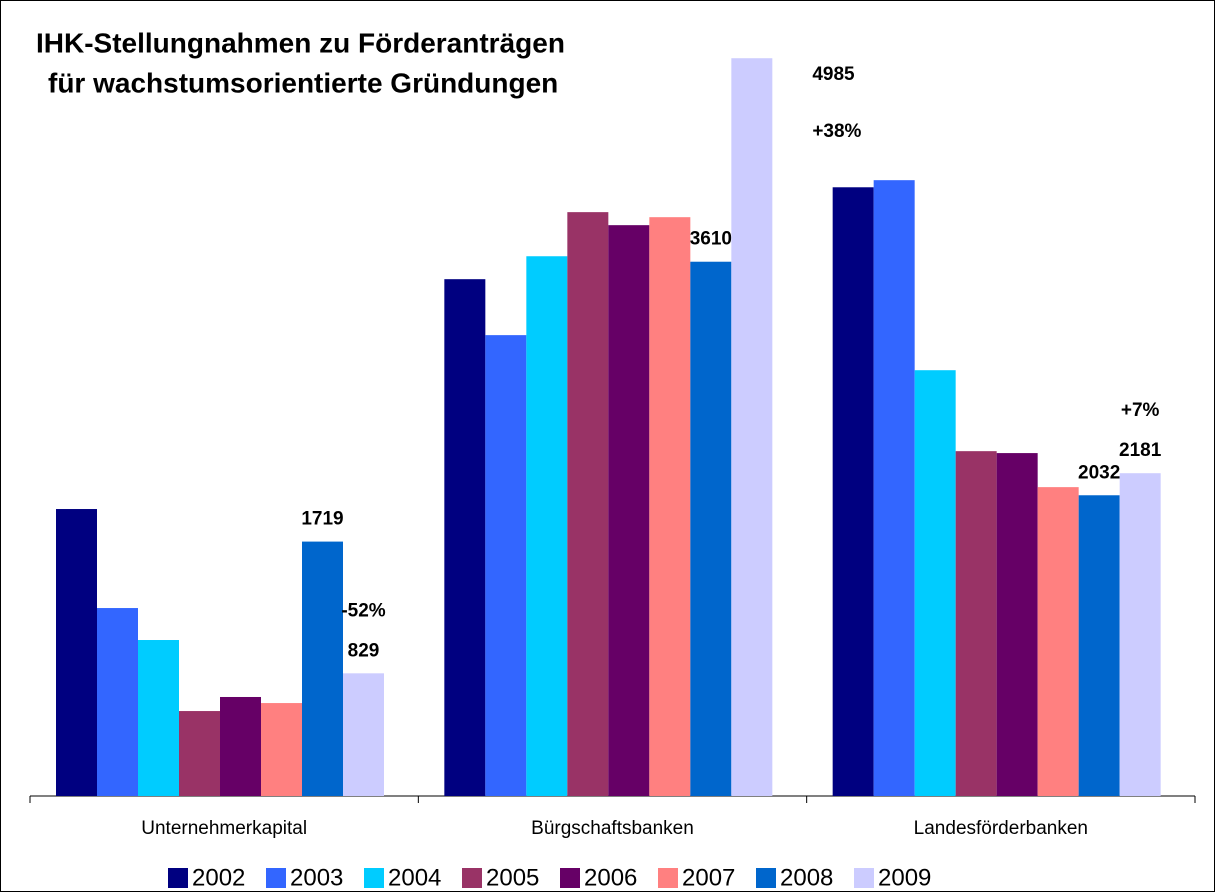  I want to click on annotation: +7%, so click(1140, 410).